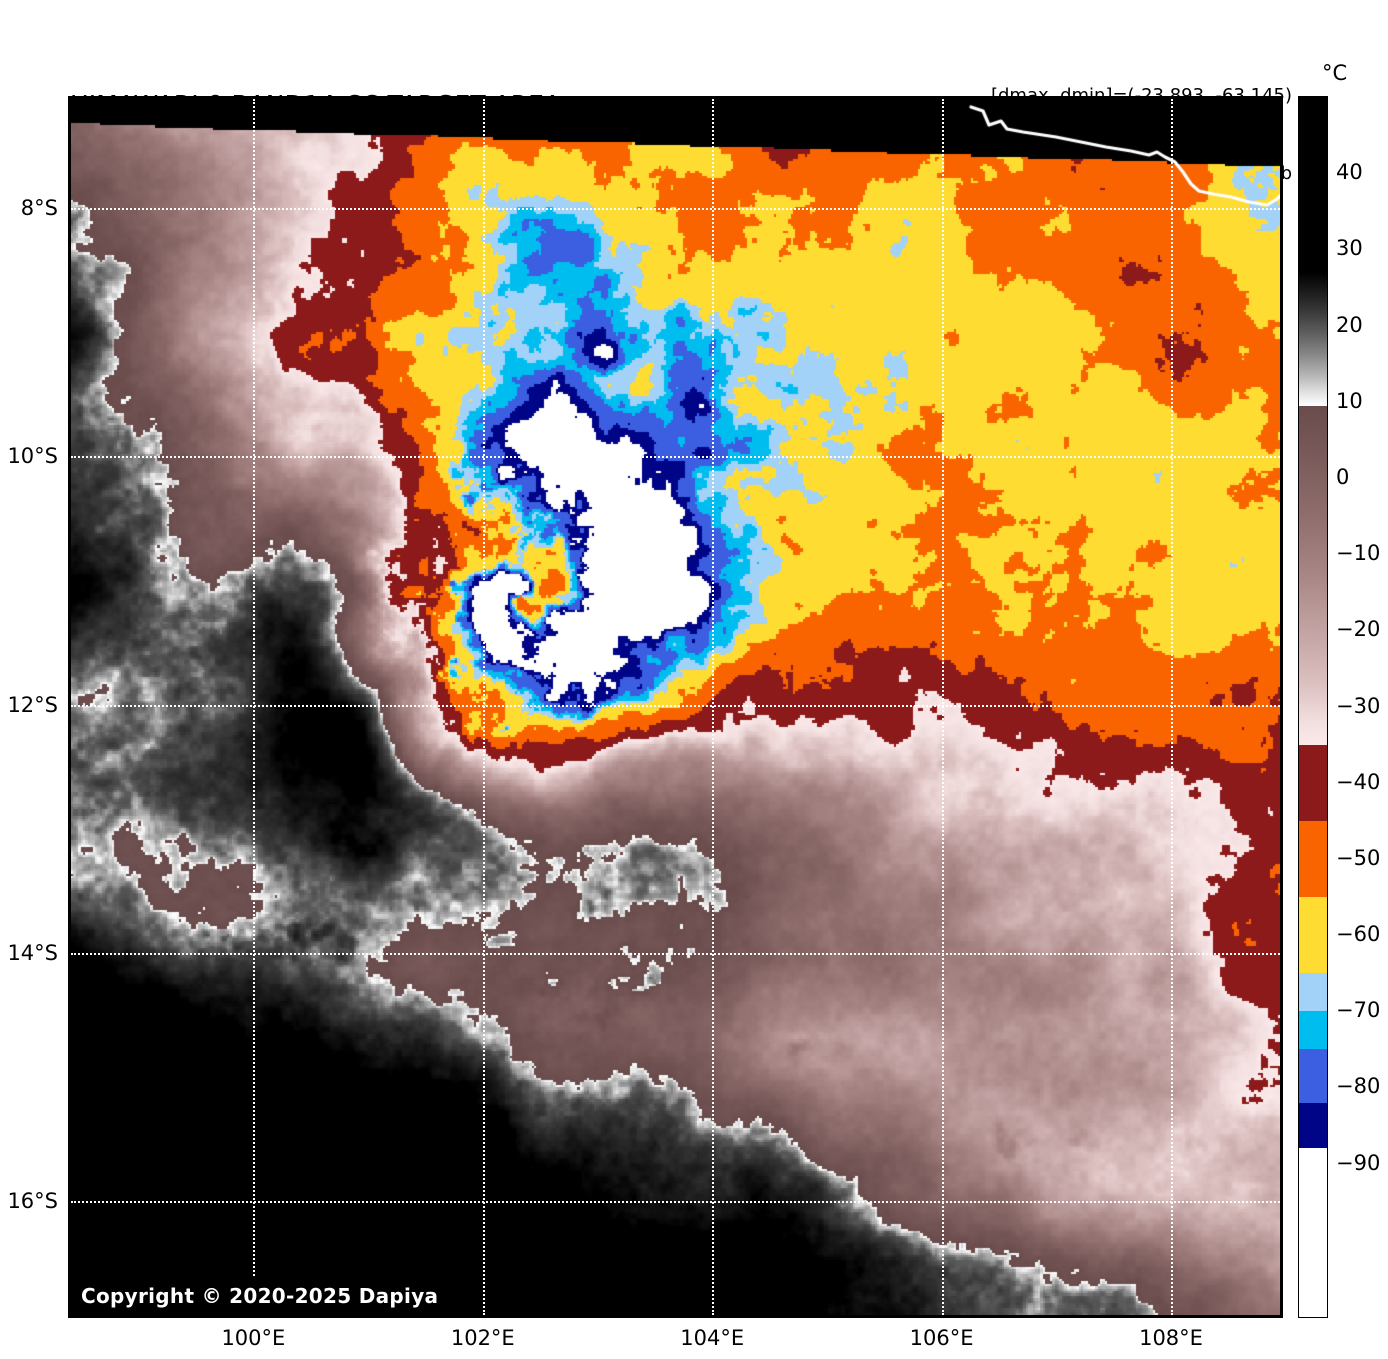 The width and height of the screenshot is (1388, 1359). What do you see at coordinates (1171, 1338) in the screenshot?
I see `lon-tick-label: 108°E` at bounding box center [1171, 1338].